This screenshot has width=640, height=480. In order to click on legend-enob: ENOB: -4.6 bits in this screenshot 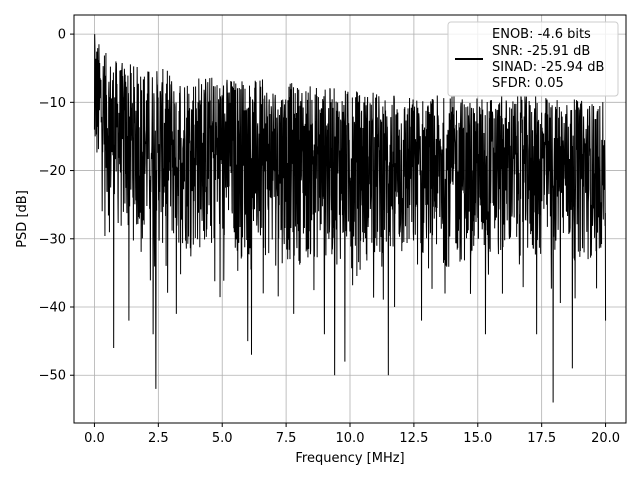, I will do `click(541, 34)`.